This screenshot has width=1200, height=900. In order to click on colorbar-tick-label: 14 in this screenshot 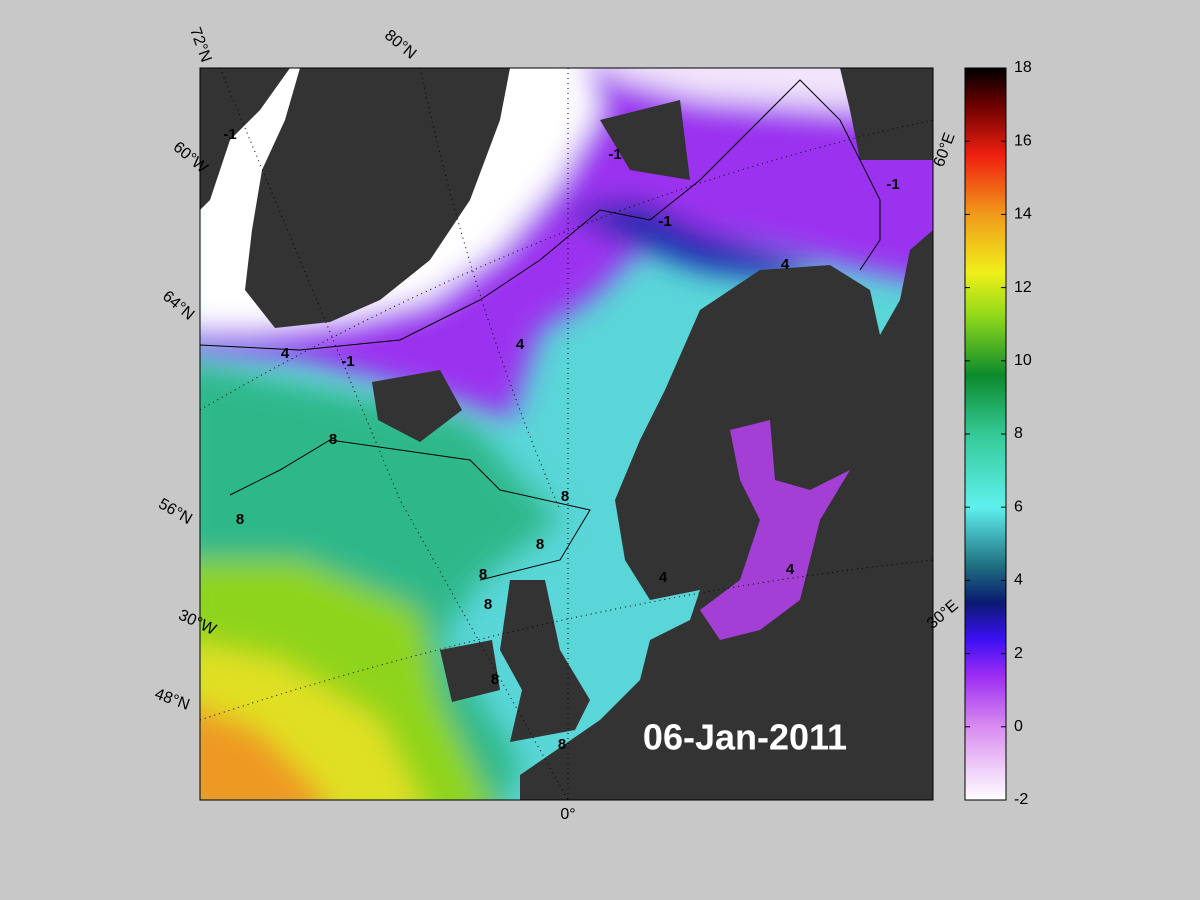, I will do `click(1023, 214)`.